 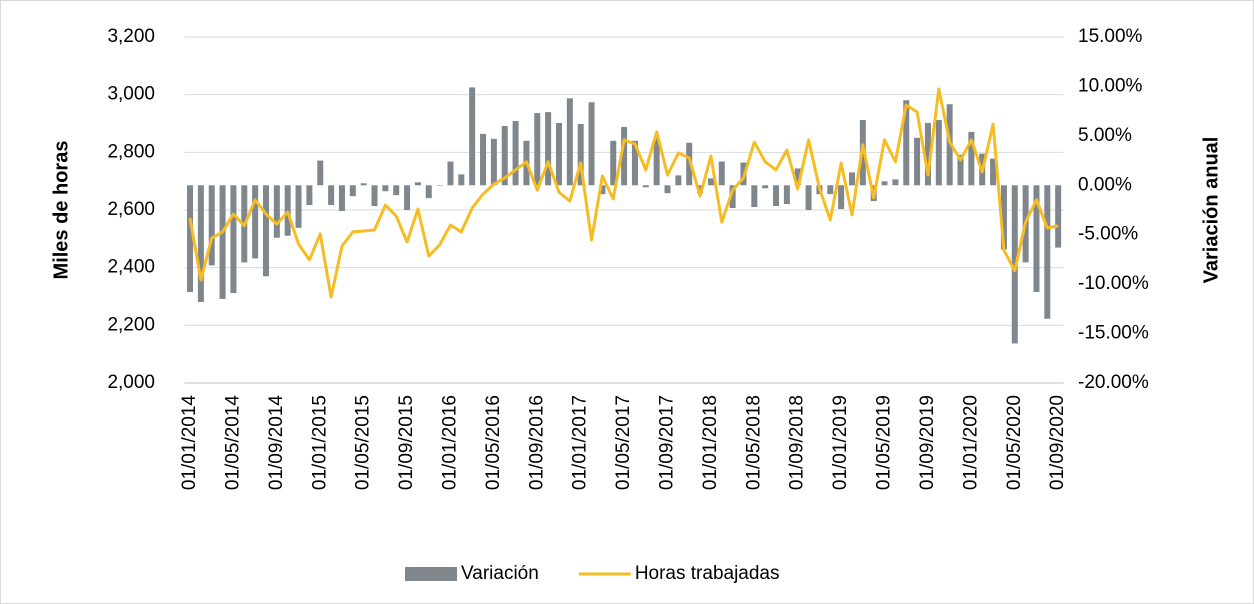 What do you see at coordinates (1014, 442) in the screenshot?
I see `x-tick-label: 01/05/2020` at bounding box center [1014, 442].